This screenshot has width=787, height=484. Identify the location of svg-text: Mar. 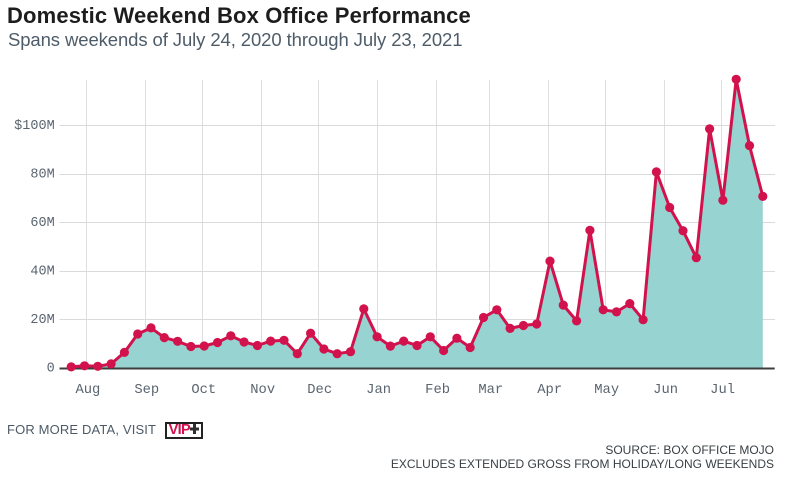
(490, 390).